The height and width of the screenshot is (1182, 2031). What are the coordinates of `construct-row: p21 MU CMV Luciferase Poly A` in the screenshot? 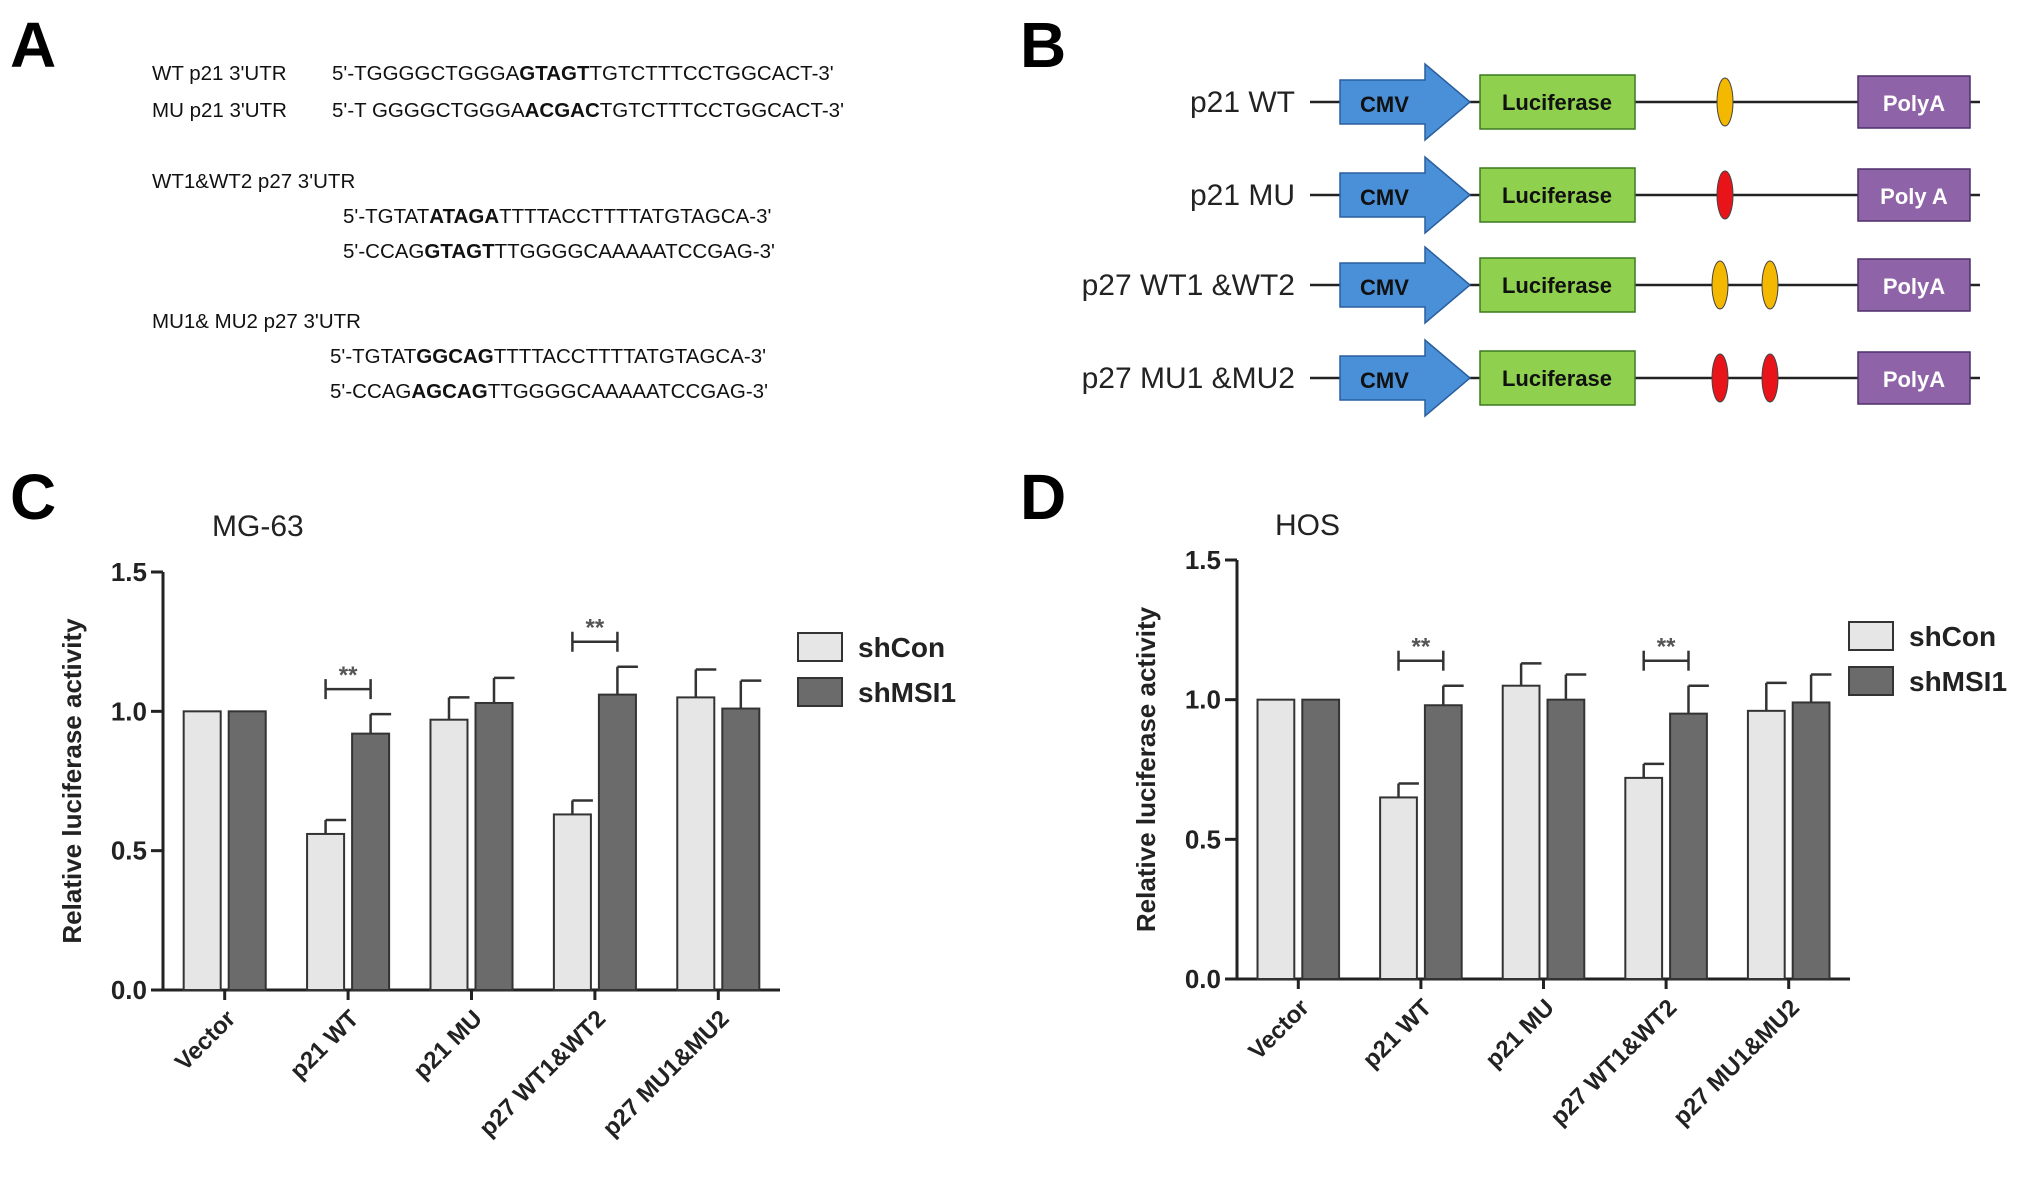 It's located at (1585, 195).